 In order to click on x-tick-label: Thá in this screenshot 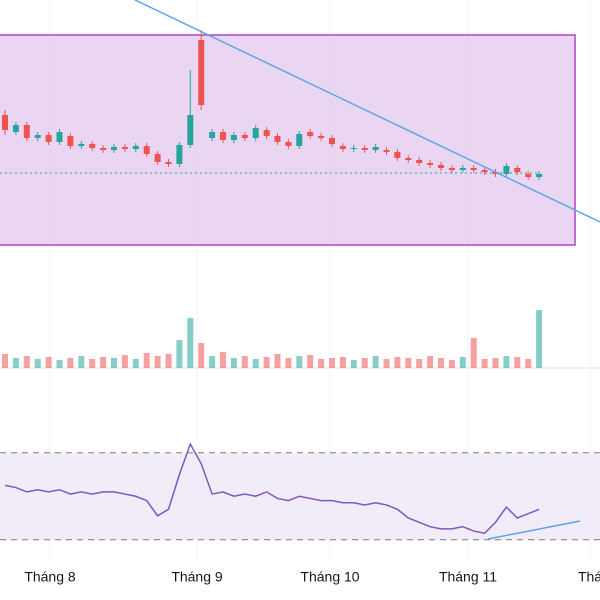, I will do `click(589, 577)`.